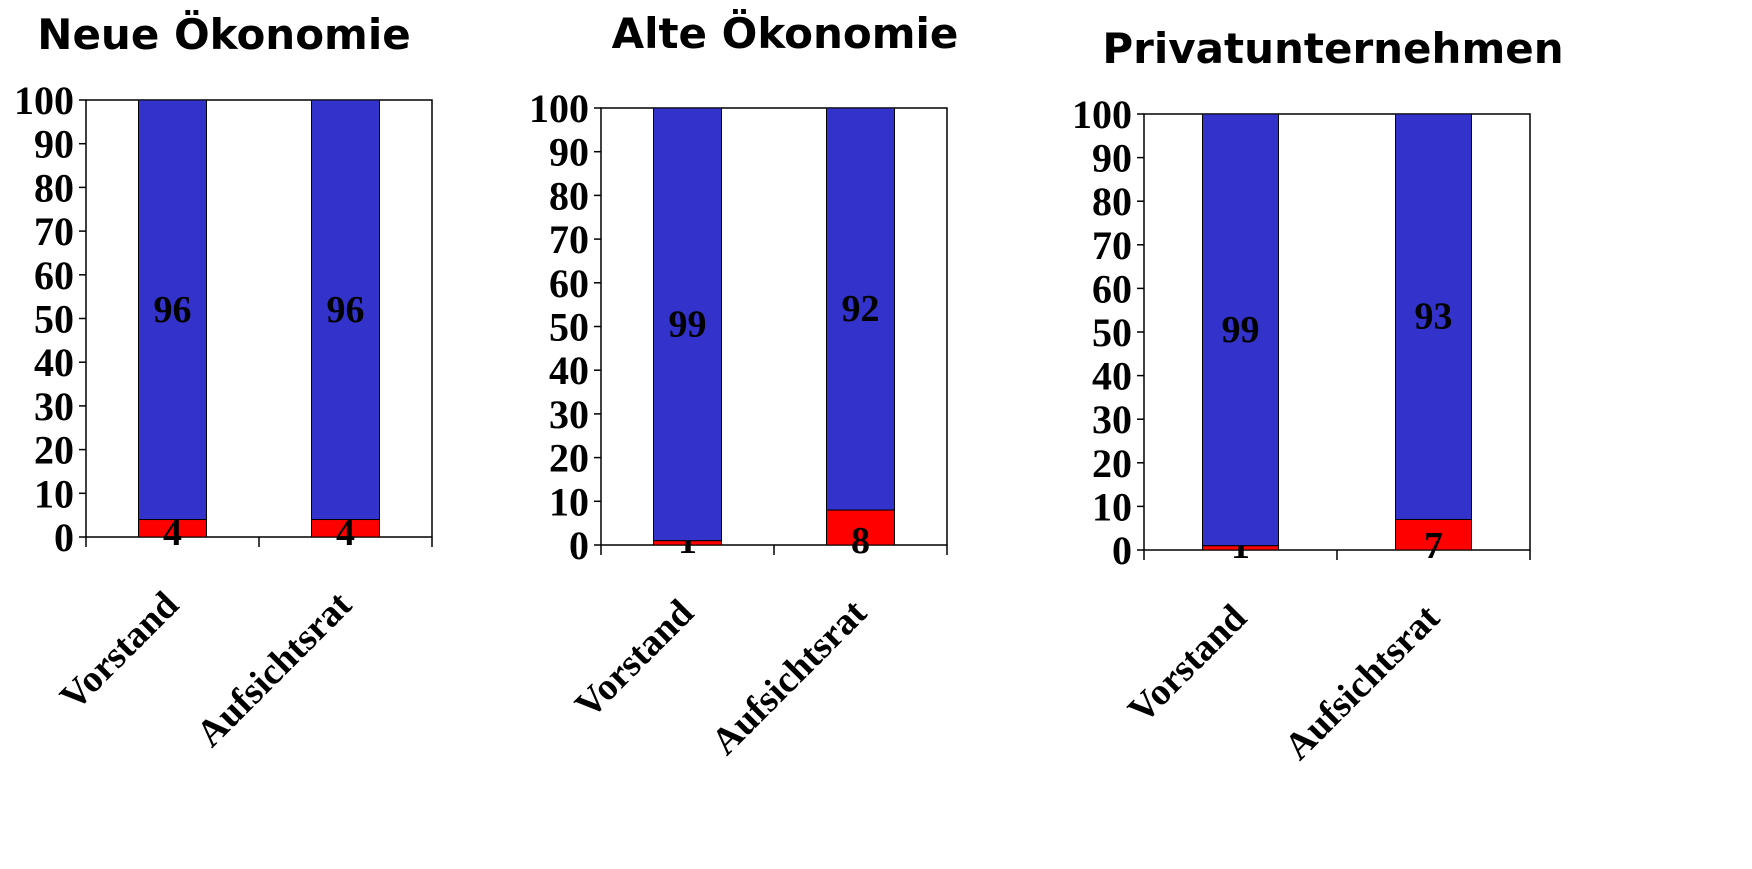  I want to click on chart-title: Privatunternehmen, so click(1332, 48).